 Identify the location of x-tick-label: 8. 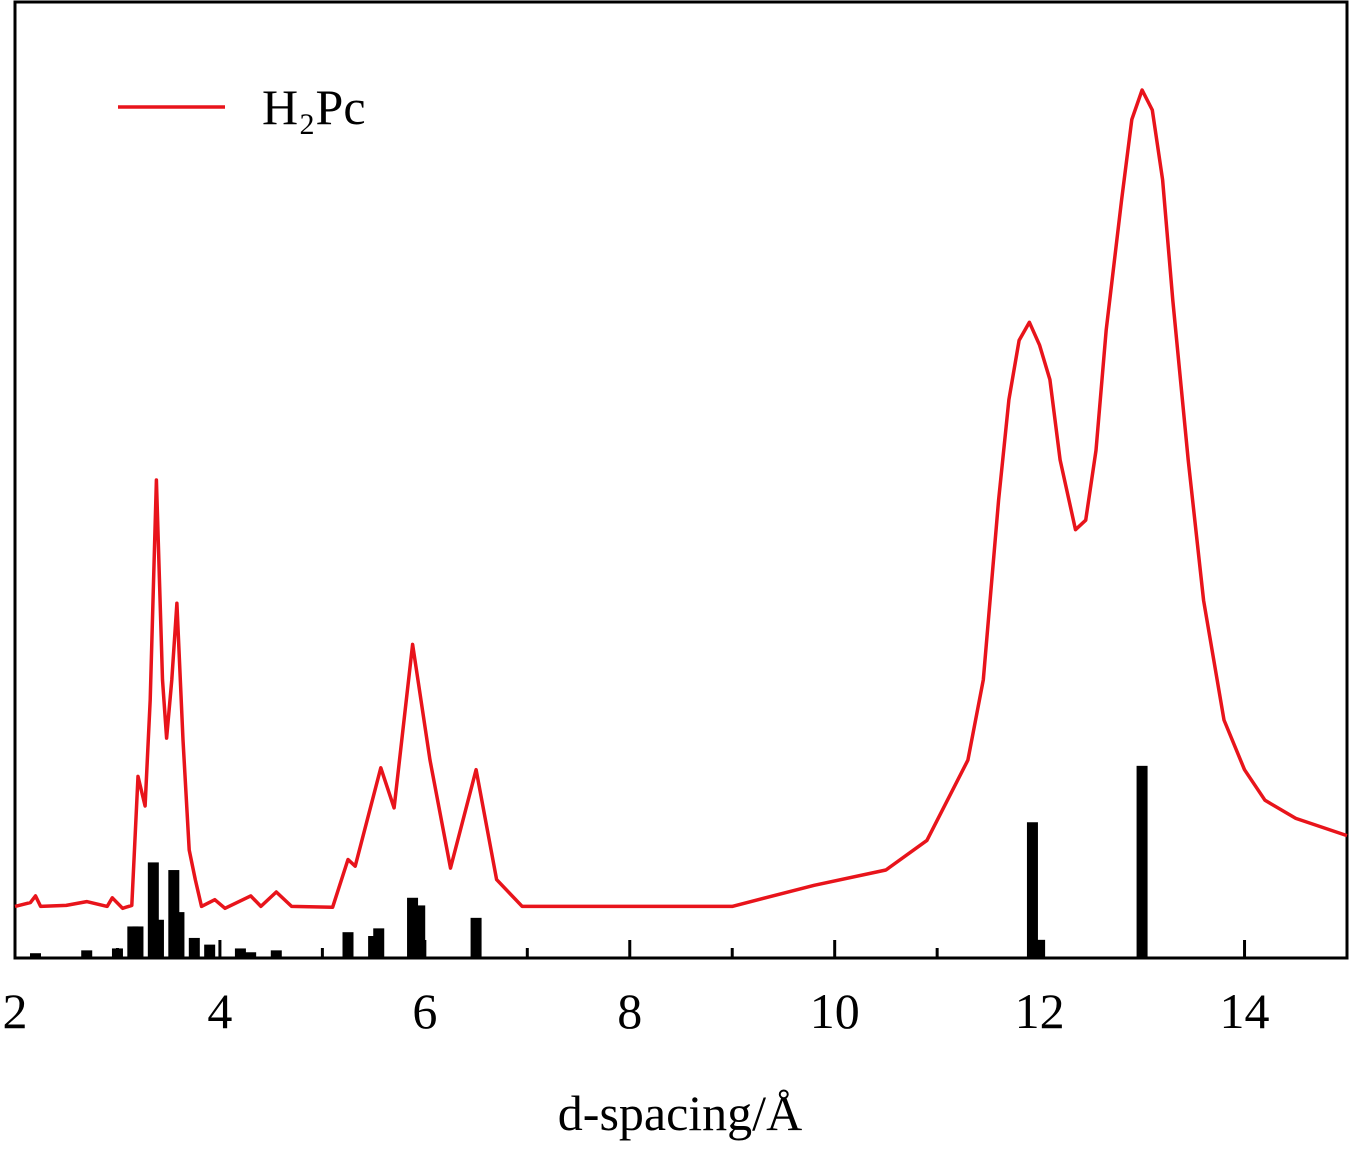
(629, 1011).